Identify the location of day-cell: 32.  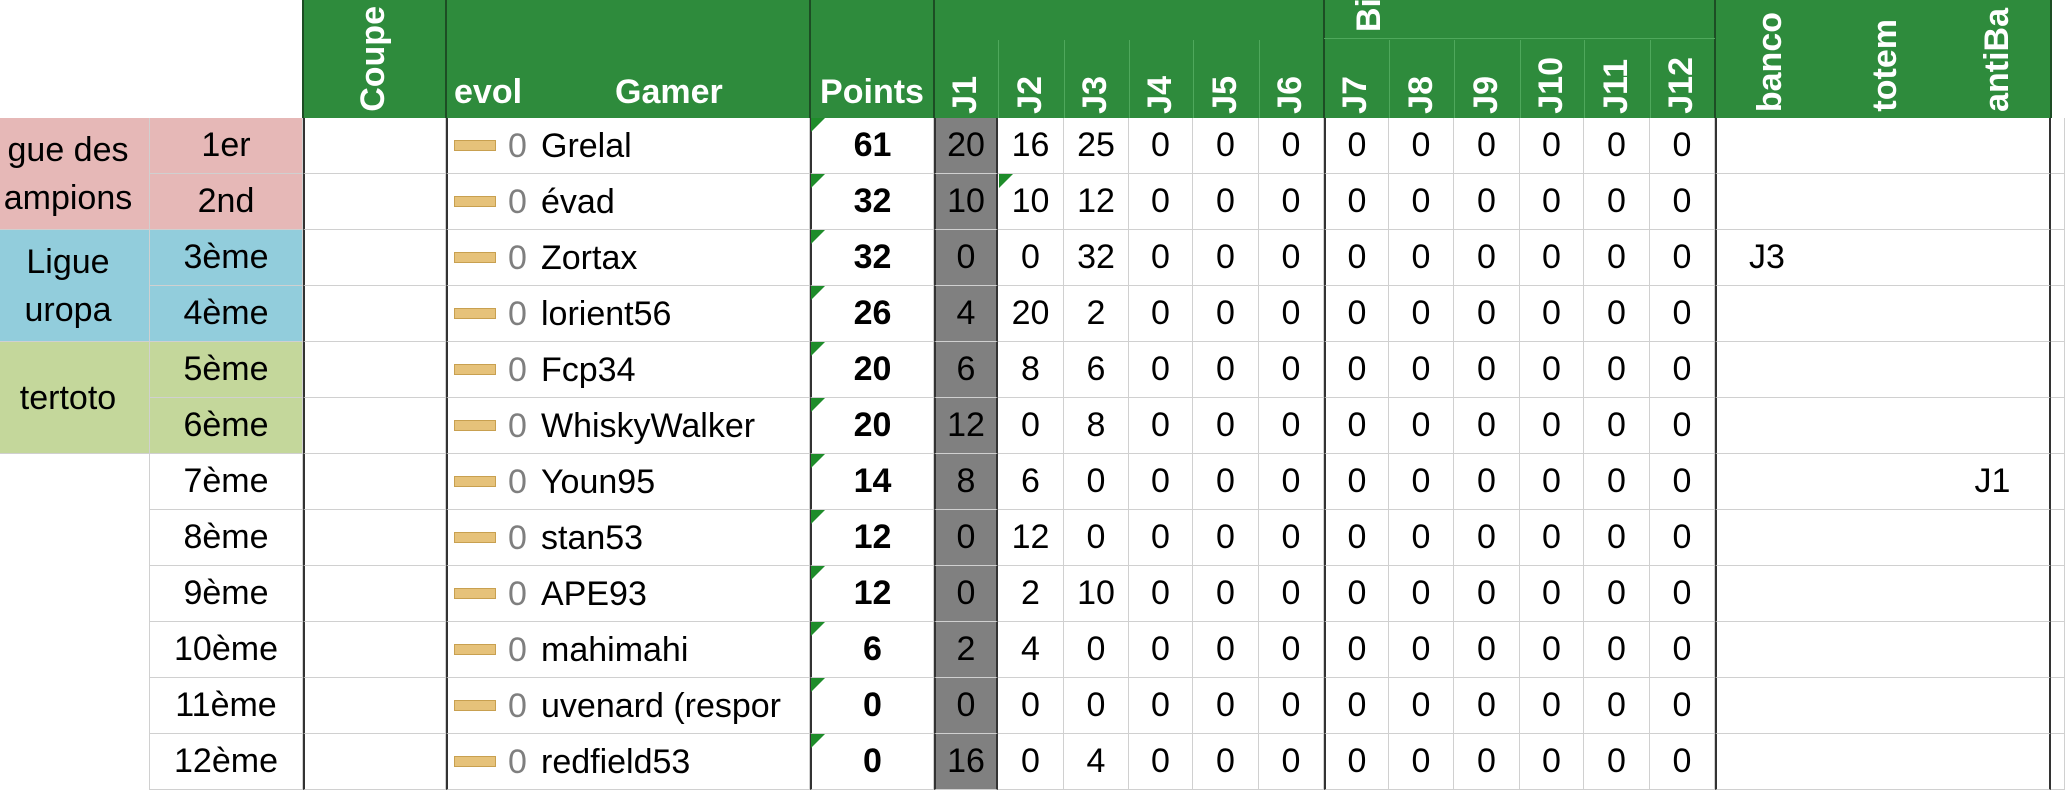
(1096, 258).